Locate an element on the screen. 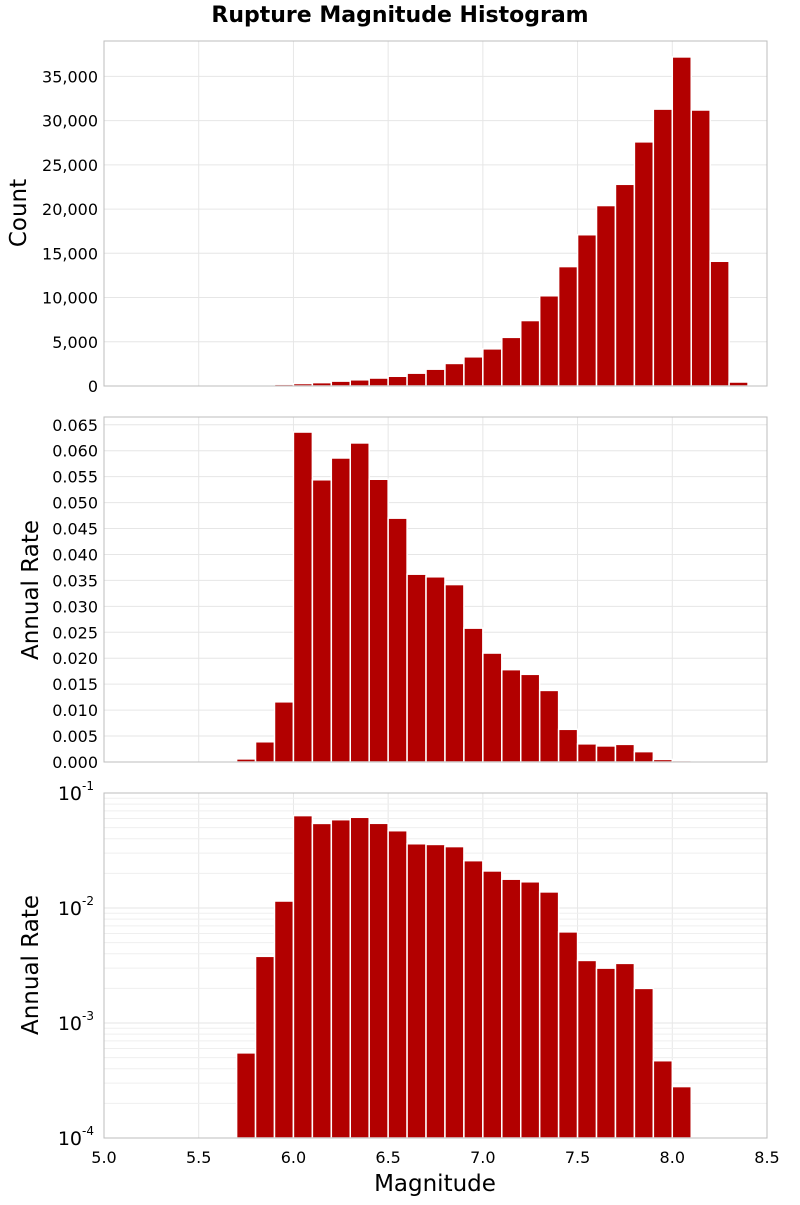  x-tick-label: 5.5 is located at coordinates (198, 1157).